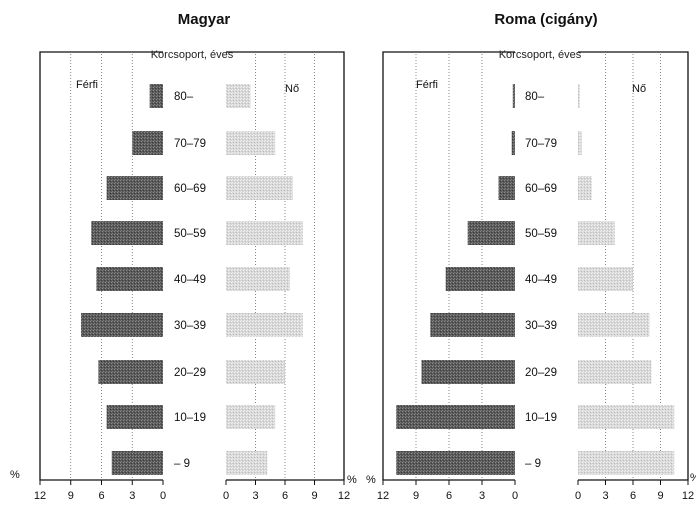 The width and height of the screenshot is (696, 512). What do you see at coordinates (182, 464) in the screenshot?
I see `panel1-age-label: – 9` at bounding box center [182, 464].